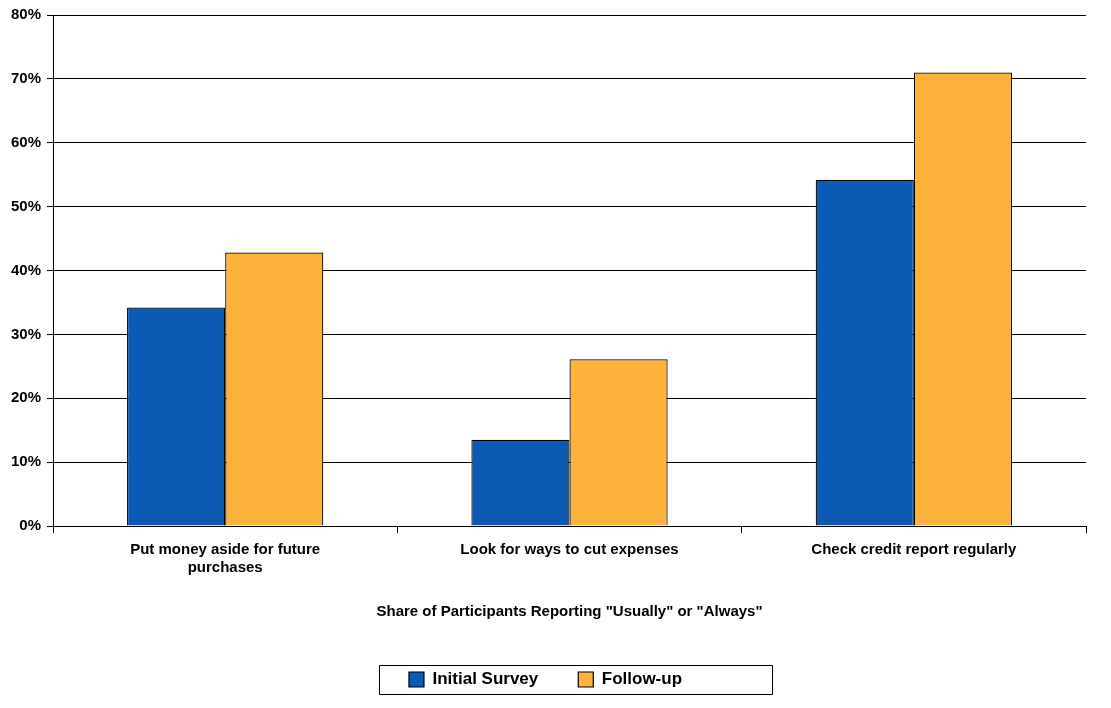 The width and height of the screenshot is (1111, 708). What do you see at coordinates (26, 269) in the screenshot?
I see `y-tick-label: 40%` at bounding box center [26, 269].